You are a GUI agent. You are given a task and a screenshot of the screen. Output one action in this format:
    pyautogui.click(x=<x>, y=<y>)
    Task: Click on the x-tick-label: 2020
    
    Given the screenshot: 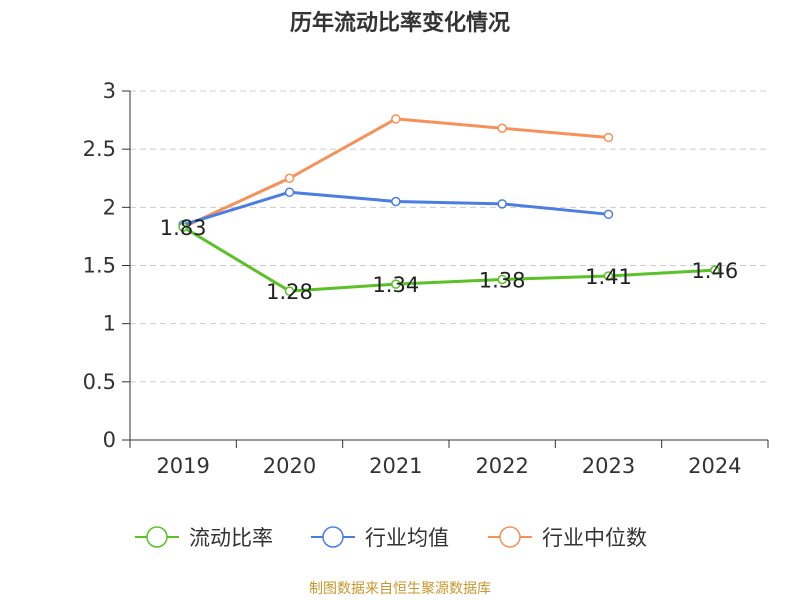 What is the action you would take?
    pyautogui.click(x=289, y=466)
    